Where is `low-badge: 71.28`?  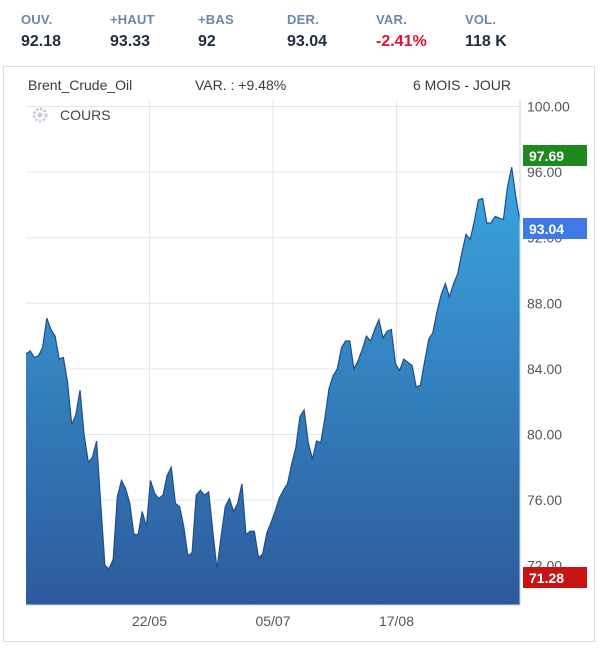 low-badge: 71.28 is located at coordinates (555, 577).